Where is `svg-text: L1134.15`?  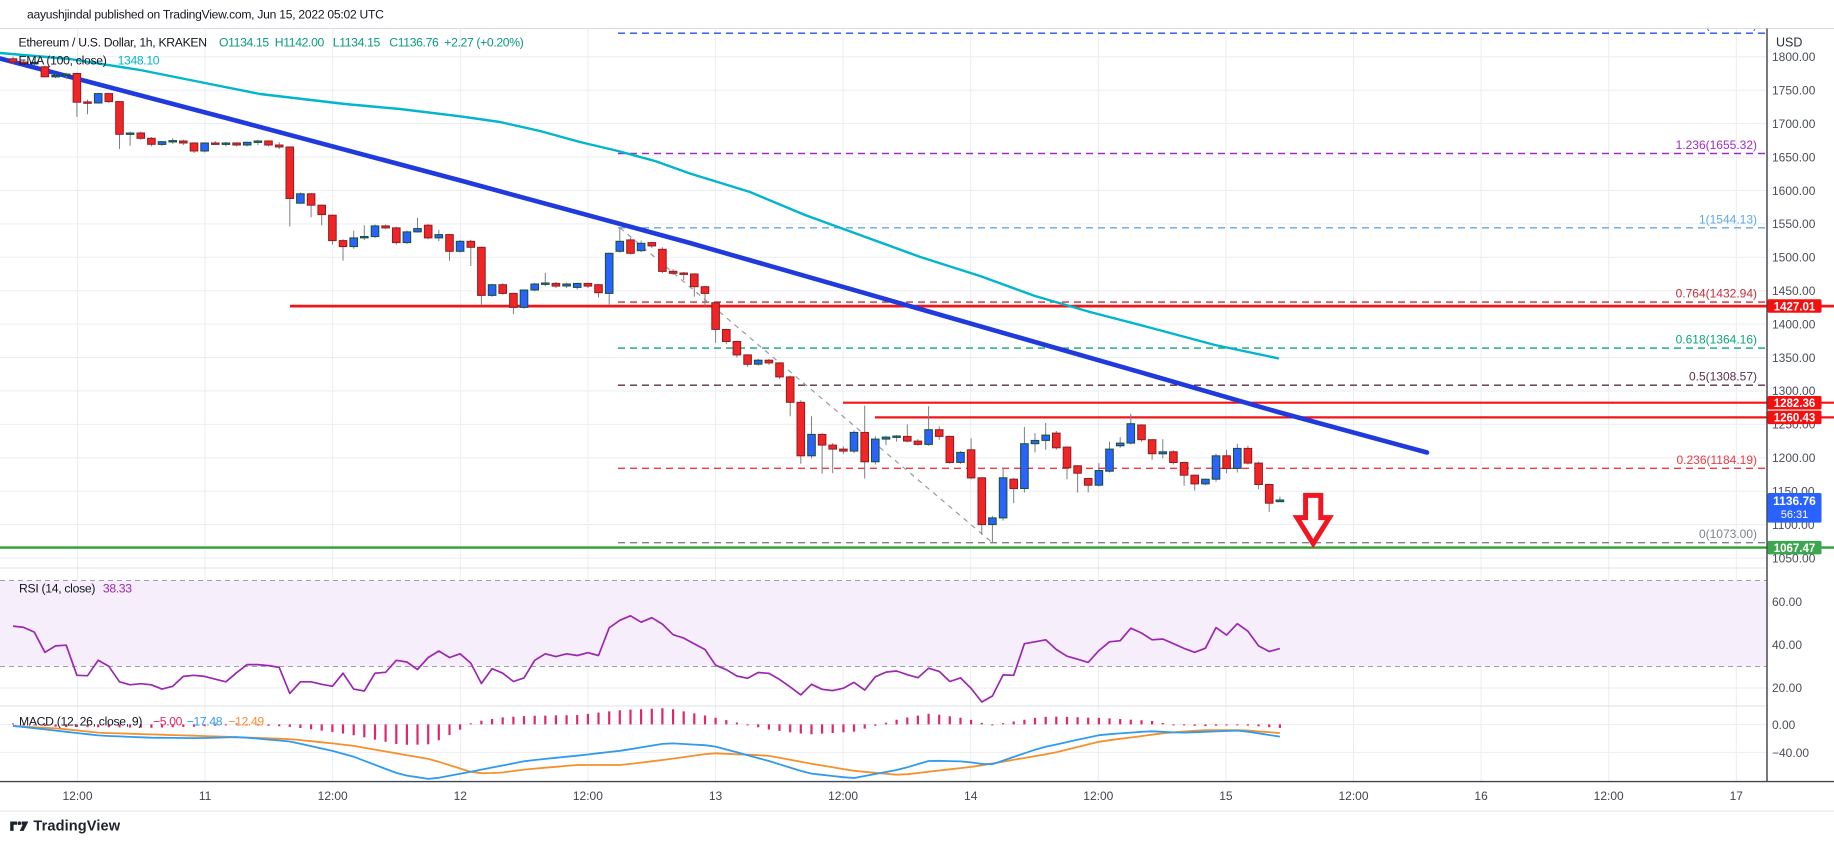 svg-text: L1134.15 is located at coordinates (357, 43).